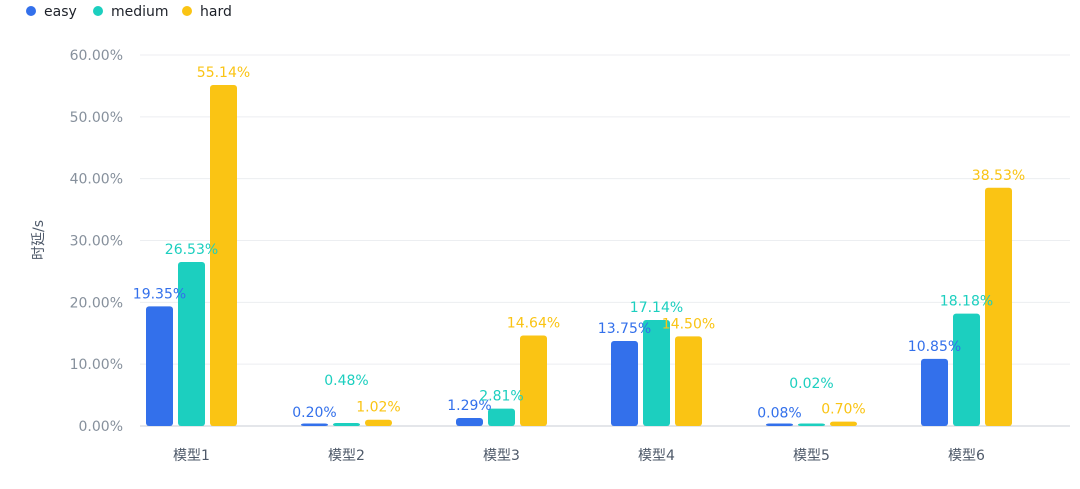 This screenshot has width=1080, height=489. What do you see at coordinates (469, 406) in the screenshot?
I see `data-label-easy: 1.29%` at bounding box center [469, 406].